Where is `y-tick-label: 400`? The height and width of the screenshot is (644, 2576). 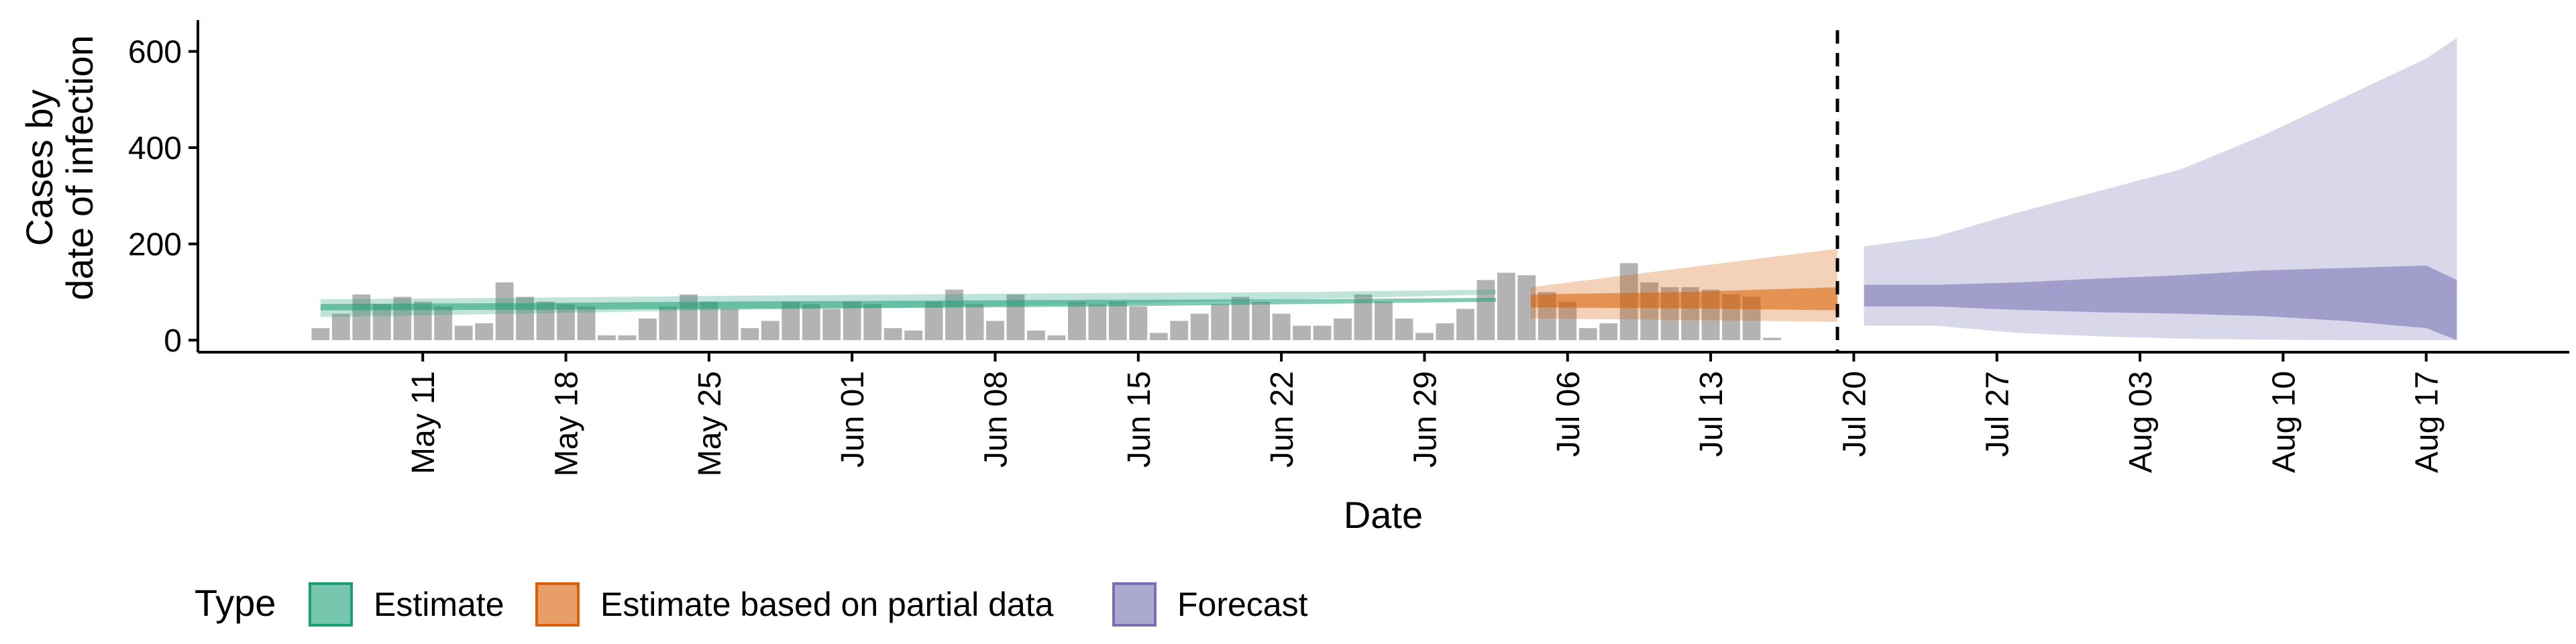
y-tick-label: 400 is located at coordinates (155, 148).